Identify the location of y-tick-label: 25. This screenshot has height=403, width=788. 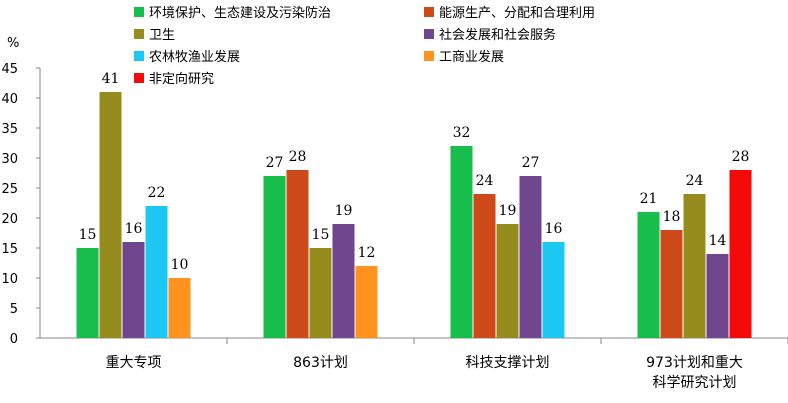
(9, 189).